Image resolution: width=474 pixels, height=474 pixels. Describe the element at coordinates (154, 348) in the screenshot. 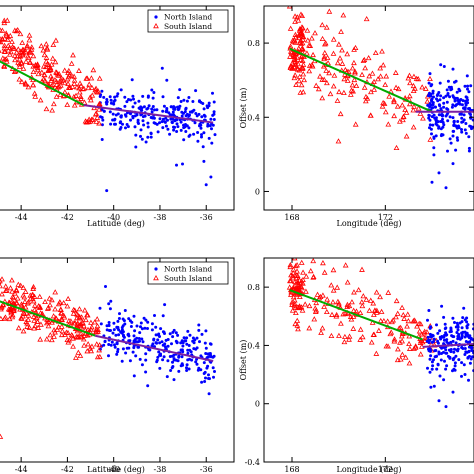

I see `fit-line-fit_north` at that location.